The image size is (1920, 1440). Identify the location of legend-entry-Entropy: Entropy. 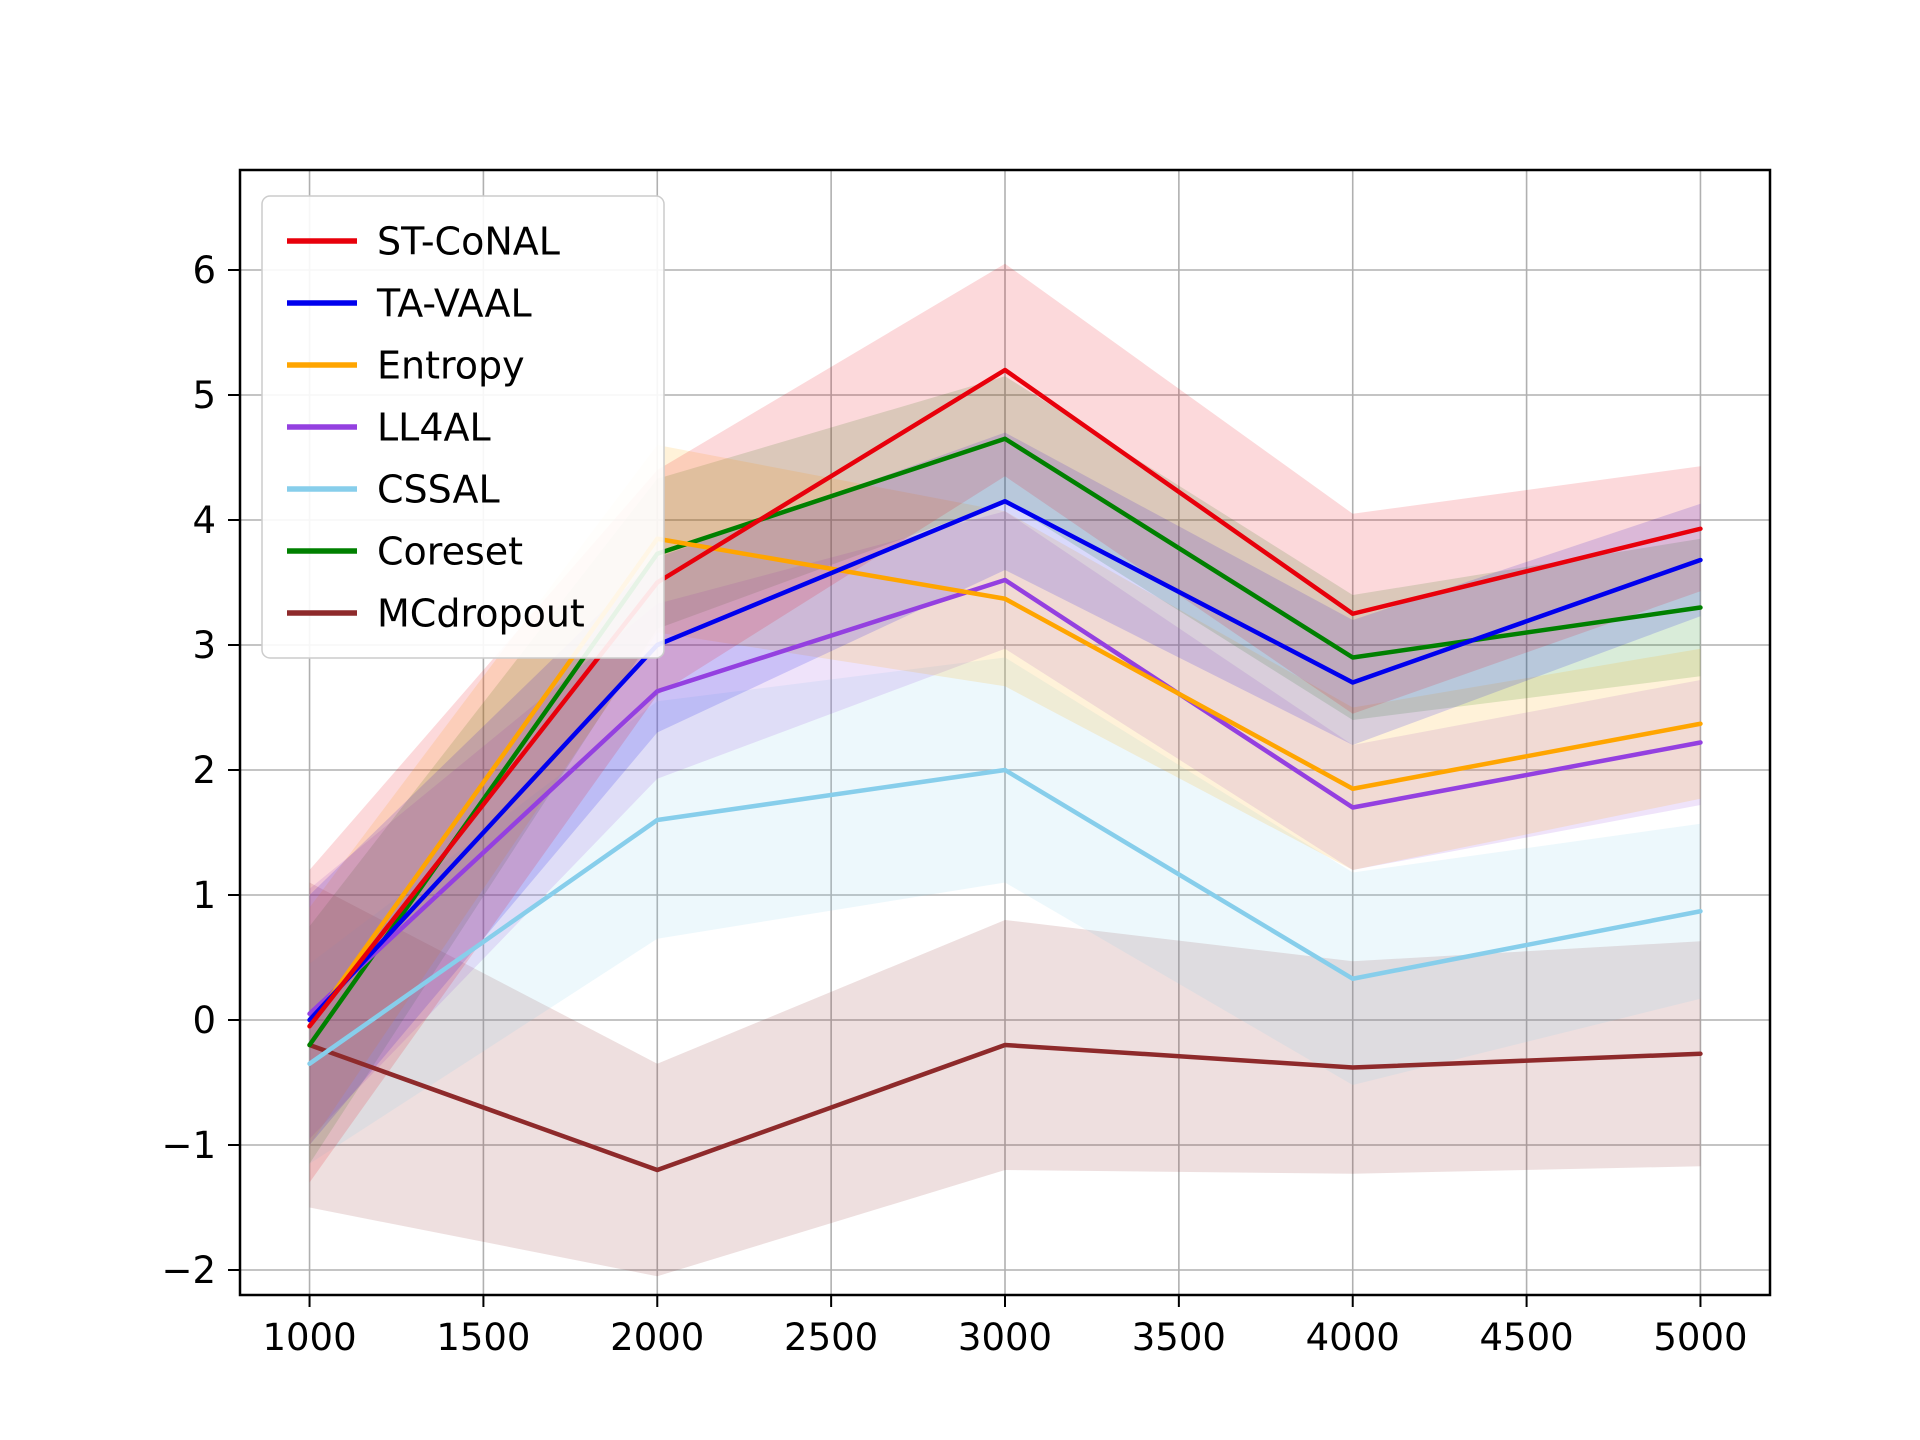
(406, 365).